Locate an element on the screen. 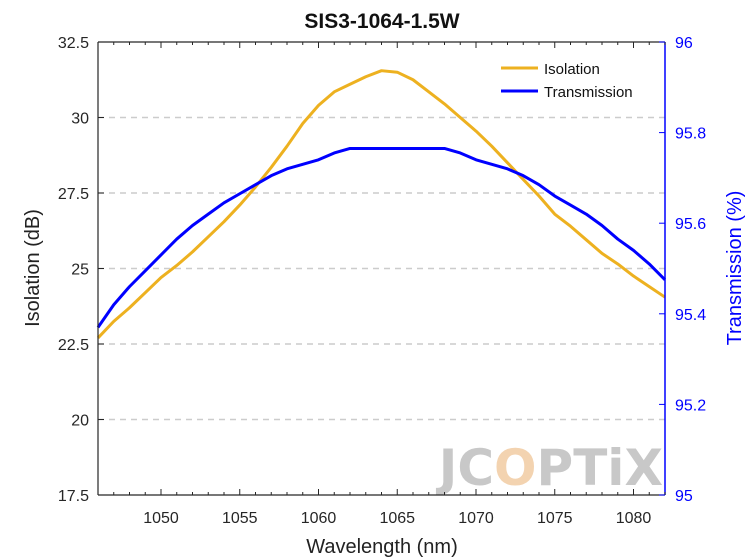  y-axis-left-label: Isolation (dB) is located at coordinates (33, 268).